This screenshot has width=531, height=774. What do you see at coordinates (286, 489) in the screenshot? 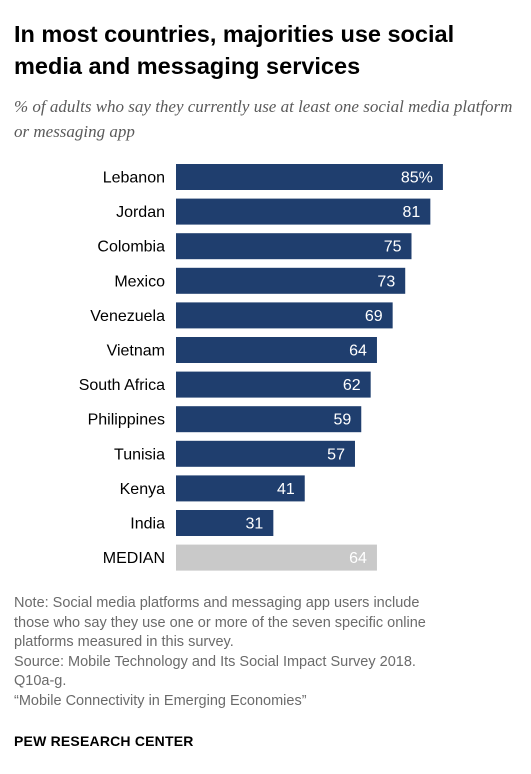
I see `data-label: 41` at bounding box center [286, 489].